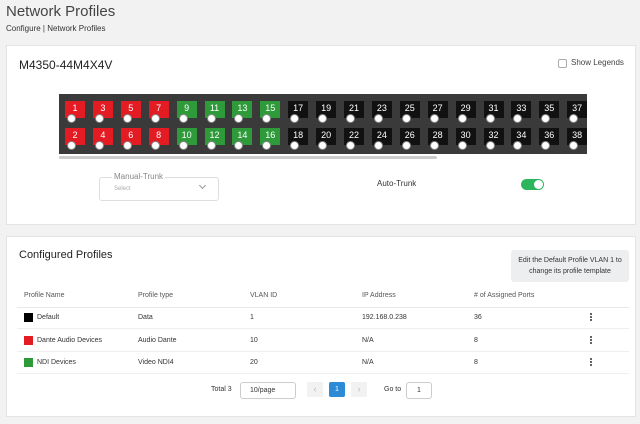 This screenshot has width=640, height=424. I want to click on port: 19, so click(326, 112).